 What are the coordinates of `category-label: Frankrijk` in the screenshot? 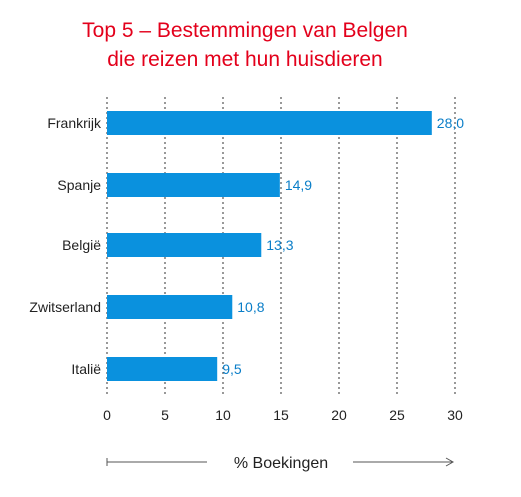 It's located at (74, 123).